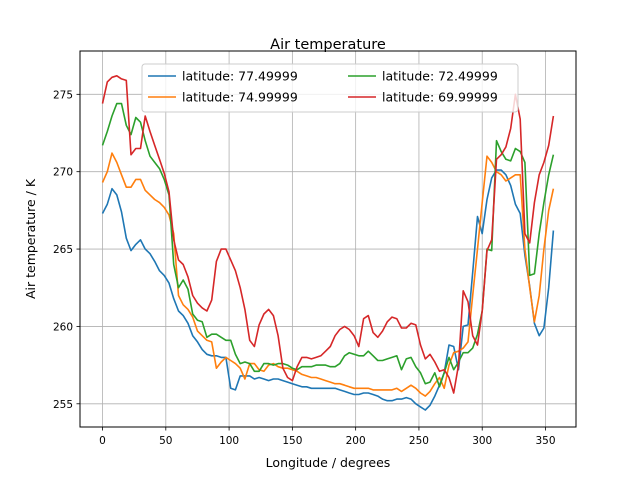  What do you see at coordinates (63, 405) in the screenshot?
I see `y-tick-label: 255` at bounding box center [63, 405].